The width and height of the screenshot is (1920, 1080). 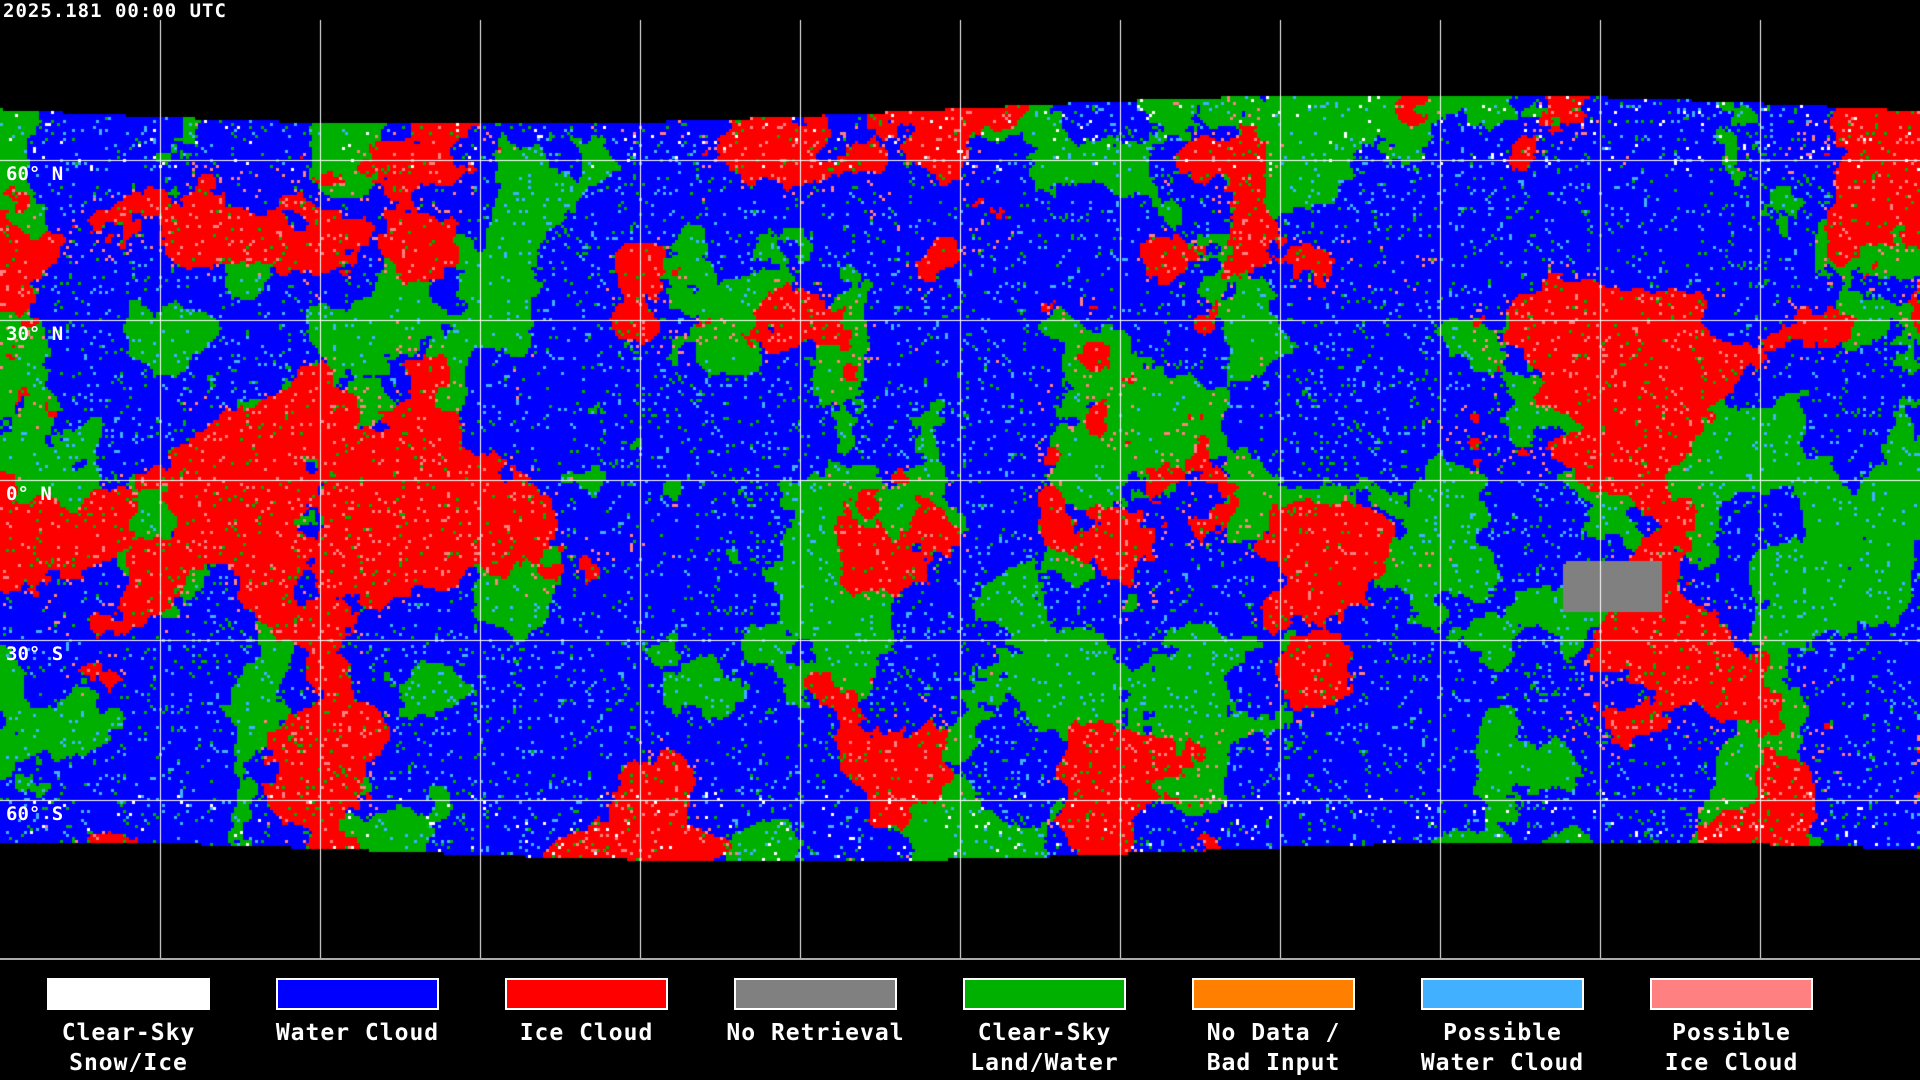 I want to click on legend-label: No Data / Bad Input, so click(x=1273, y=1048).